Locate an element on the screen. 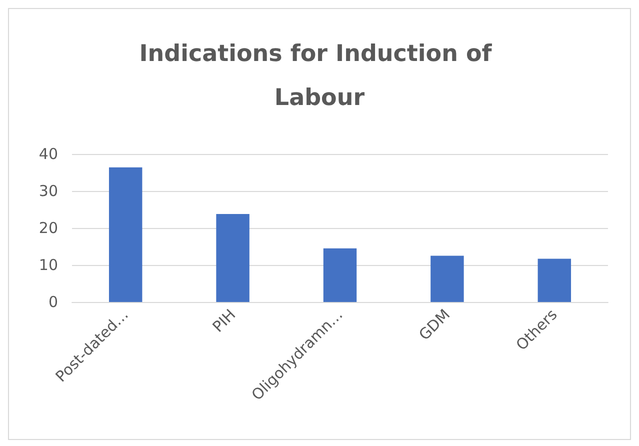 This screenshot has height=446, width=639. x-tick-label: PIH is located at coordinates (224, 321).